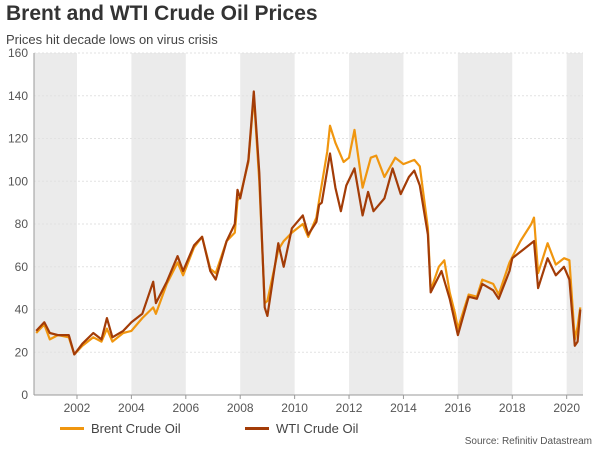  I want to click on chart-title: Brent and WTI Crude Oil Prices, so click(162, 13).